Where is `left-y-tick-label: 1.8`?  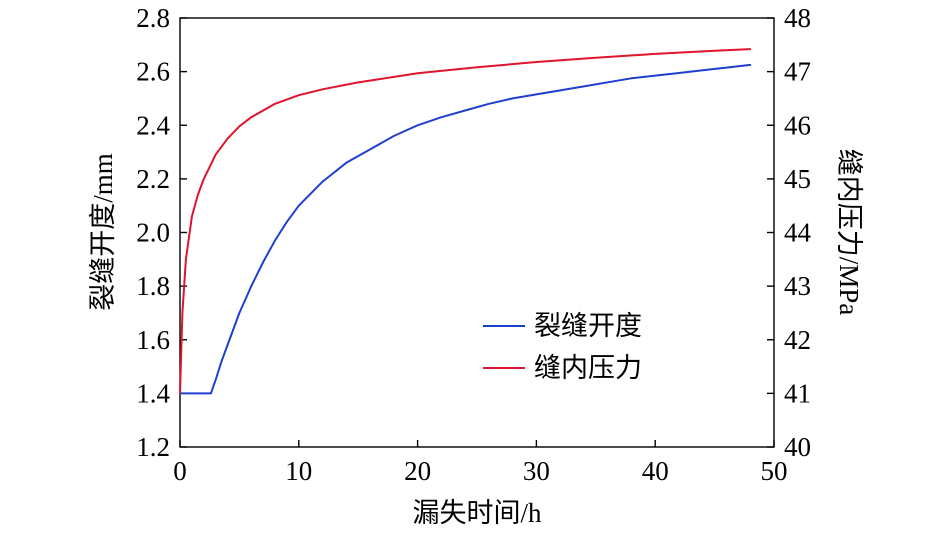
left-y-tick-label: 1.8 is located at coordinates (153, 286).